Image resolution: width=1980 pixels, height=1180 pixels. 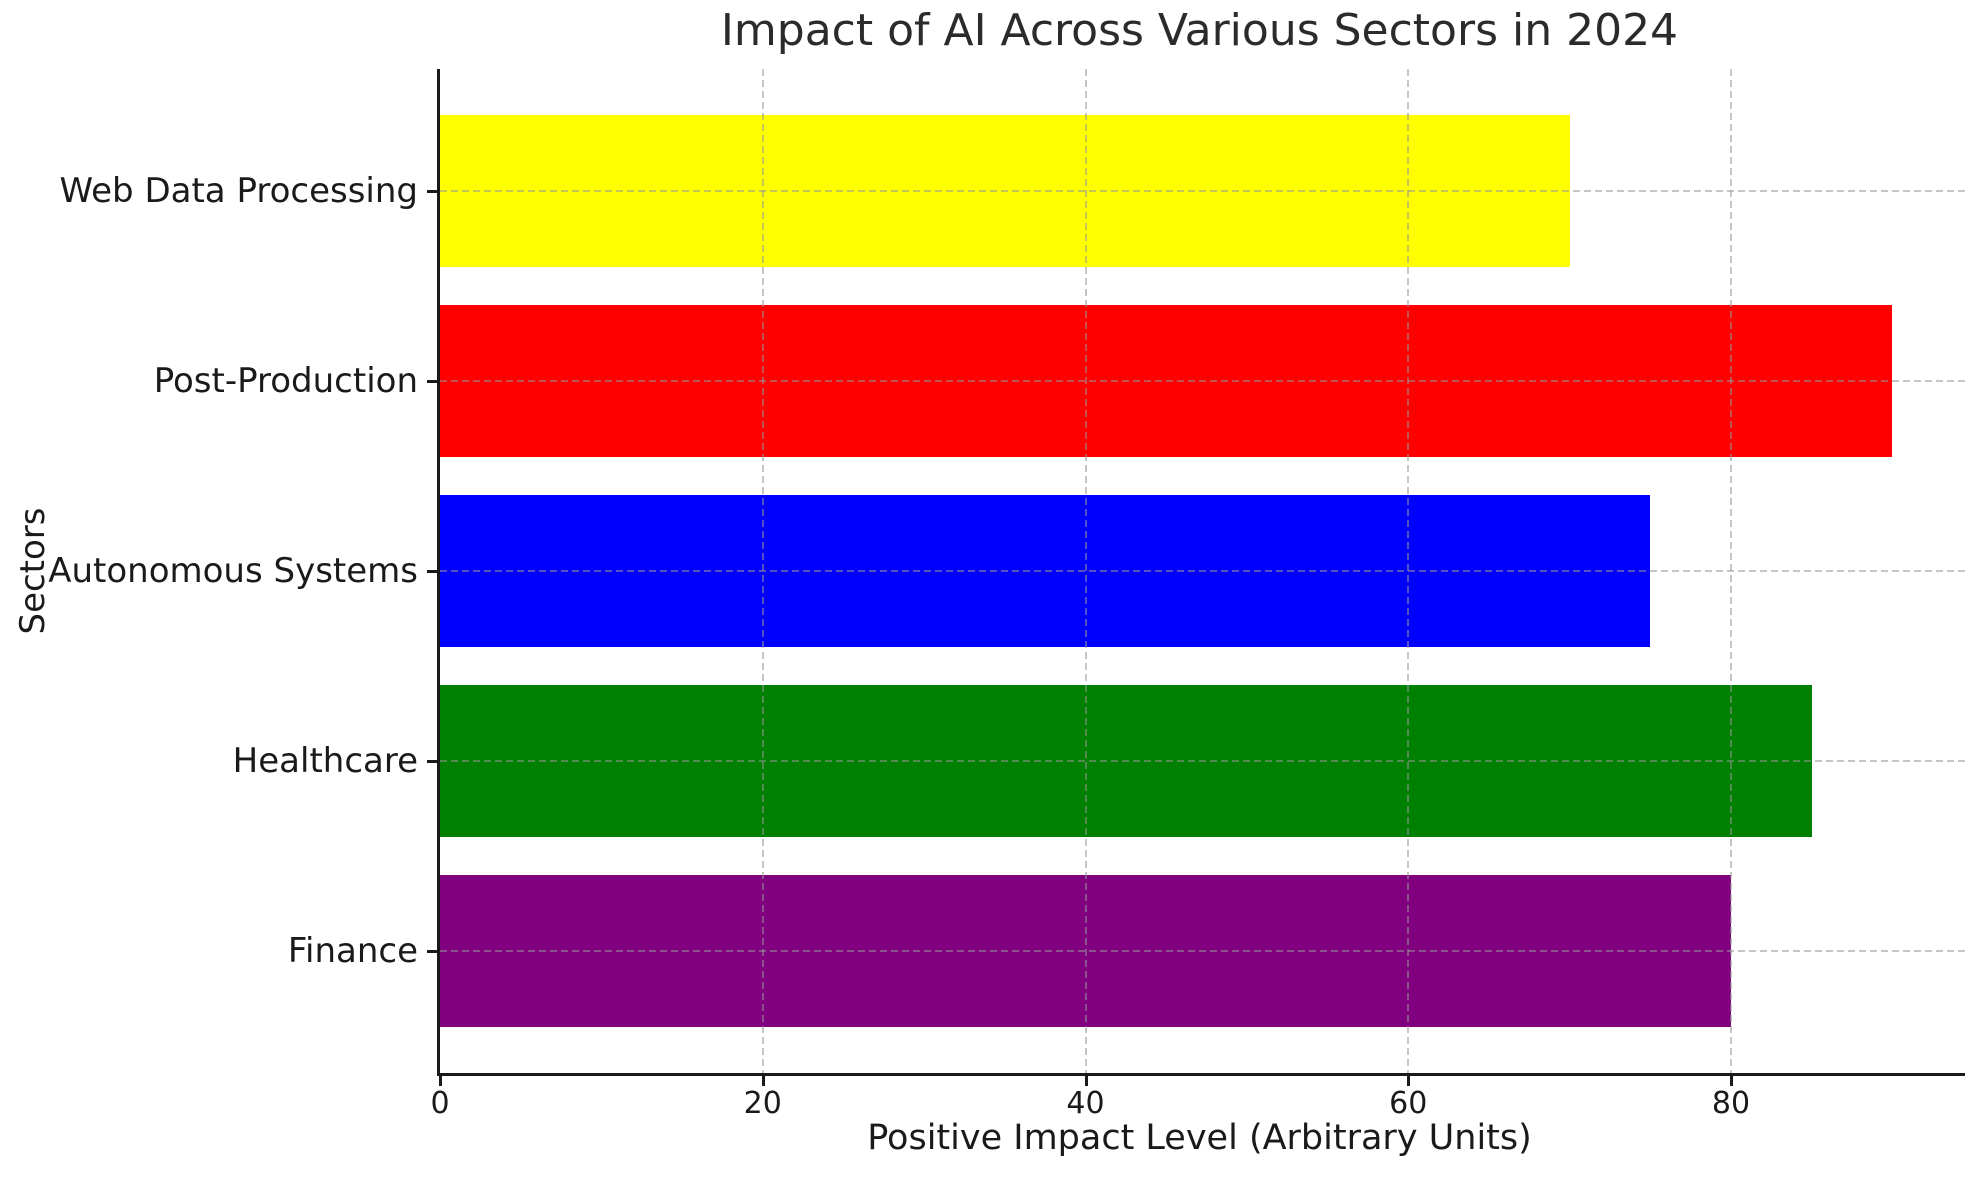 I want to click on y-tick-mark-finance, so click(x=432, y=952).